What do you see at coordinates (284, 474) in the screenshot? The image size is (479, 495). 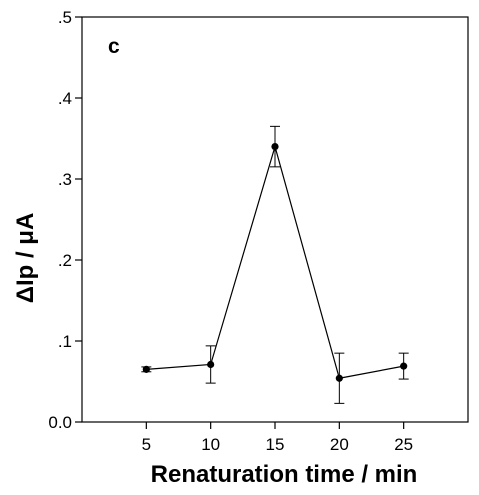 I see `x-axis-title: Renaturation time / min` at bounding box center [284, 474].